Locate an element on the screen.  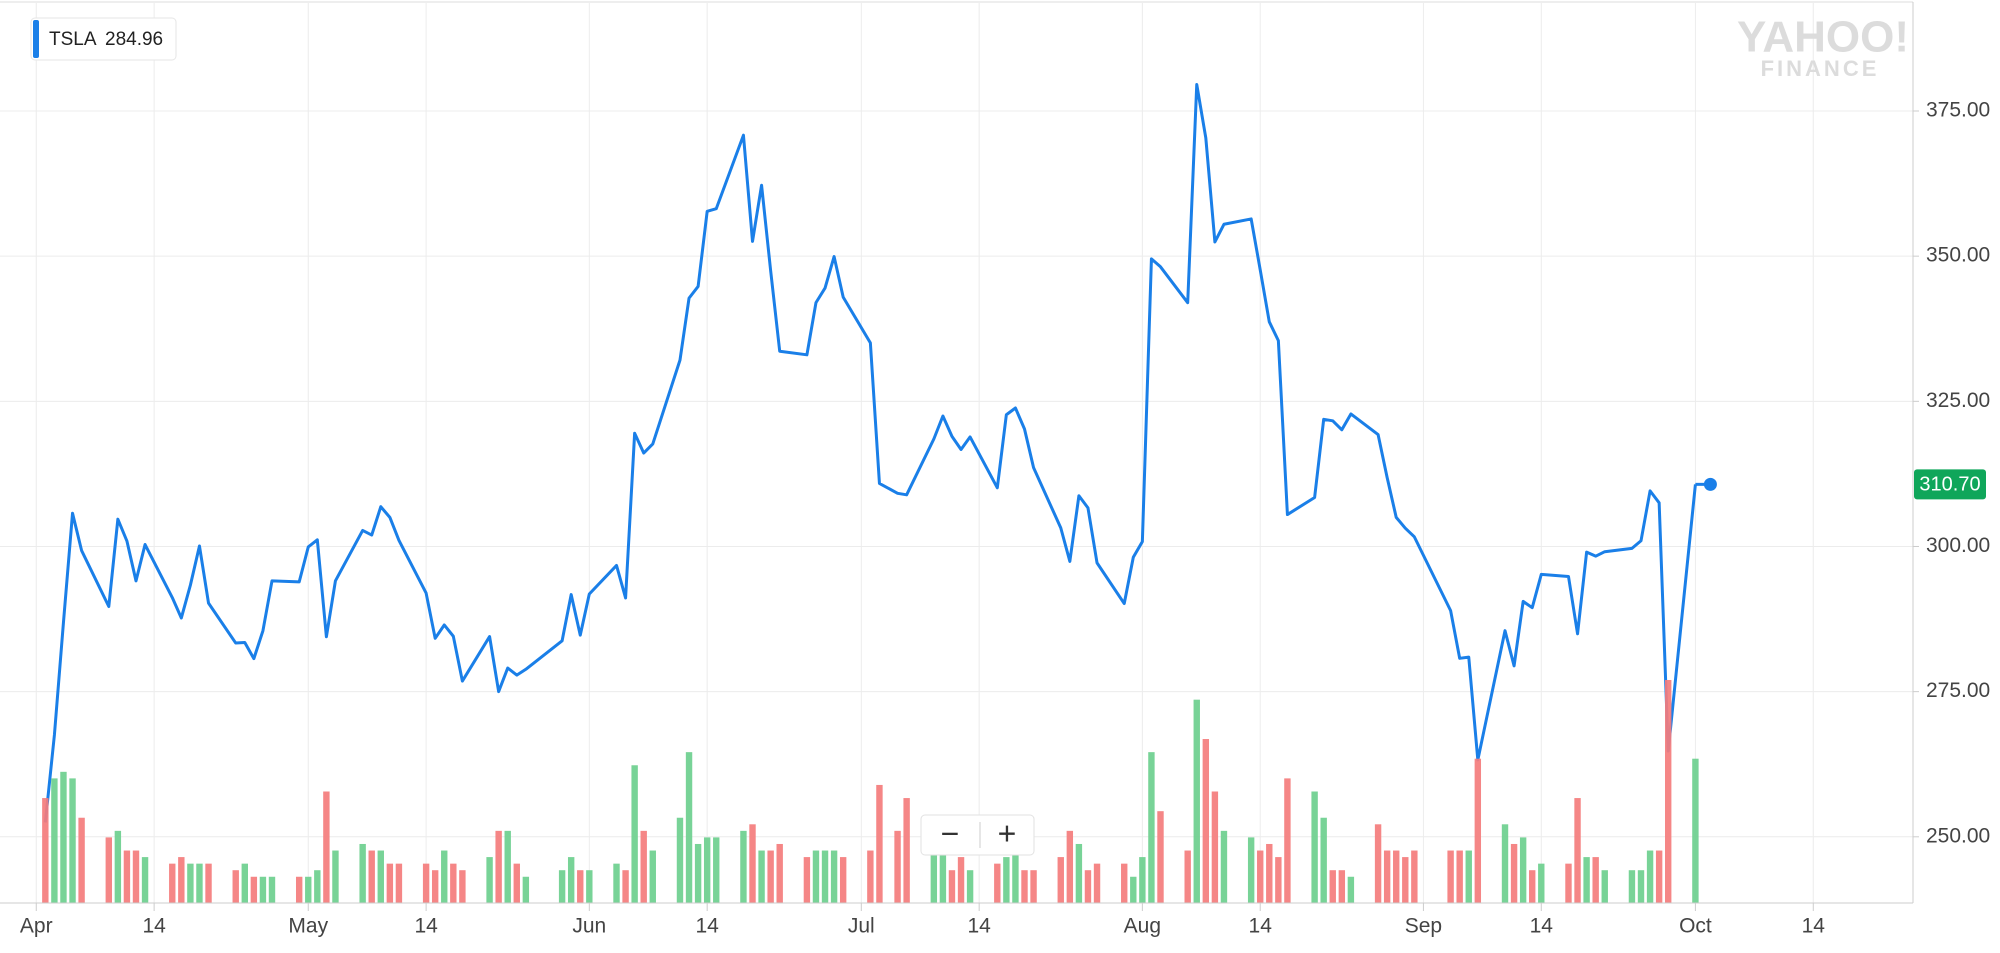
y-tick-label: 250.00 is located at coordinates (1958, 835).